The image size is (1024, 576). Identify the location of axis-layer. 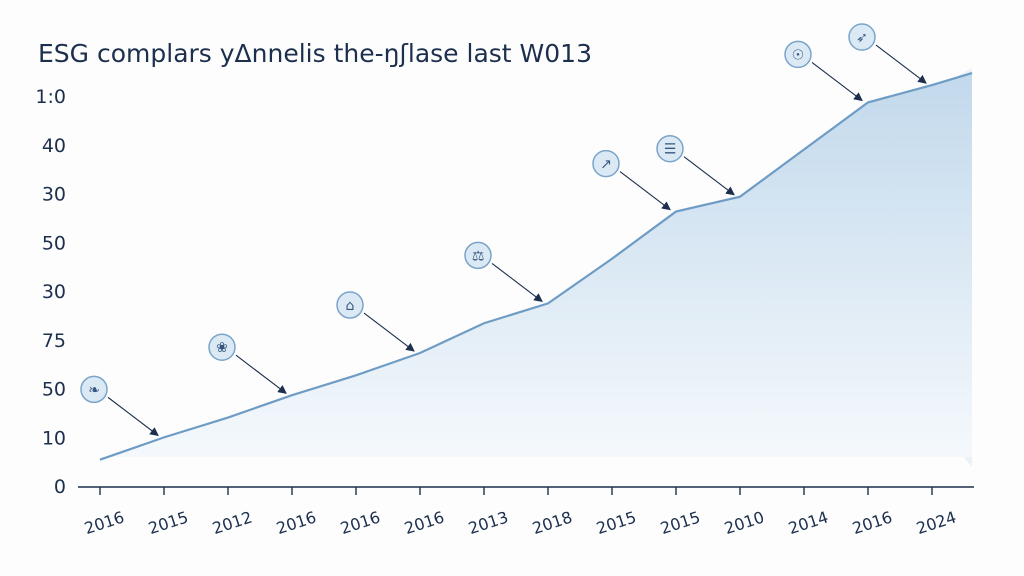
(526, 490).